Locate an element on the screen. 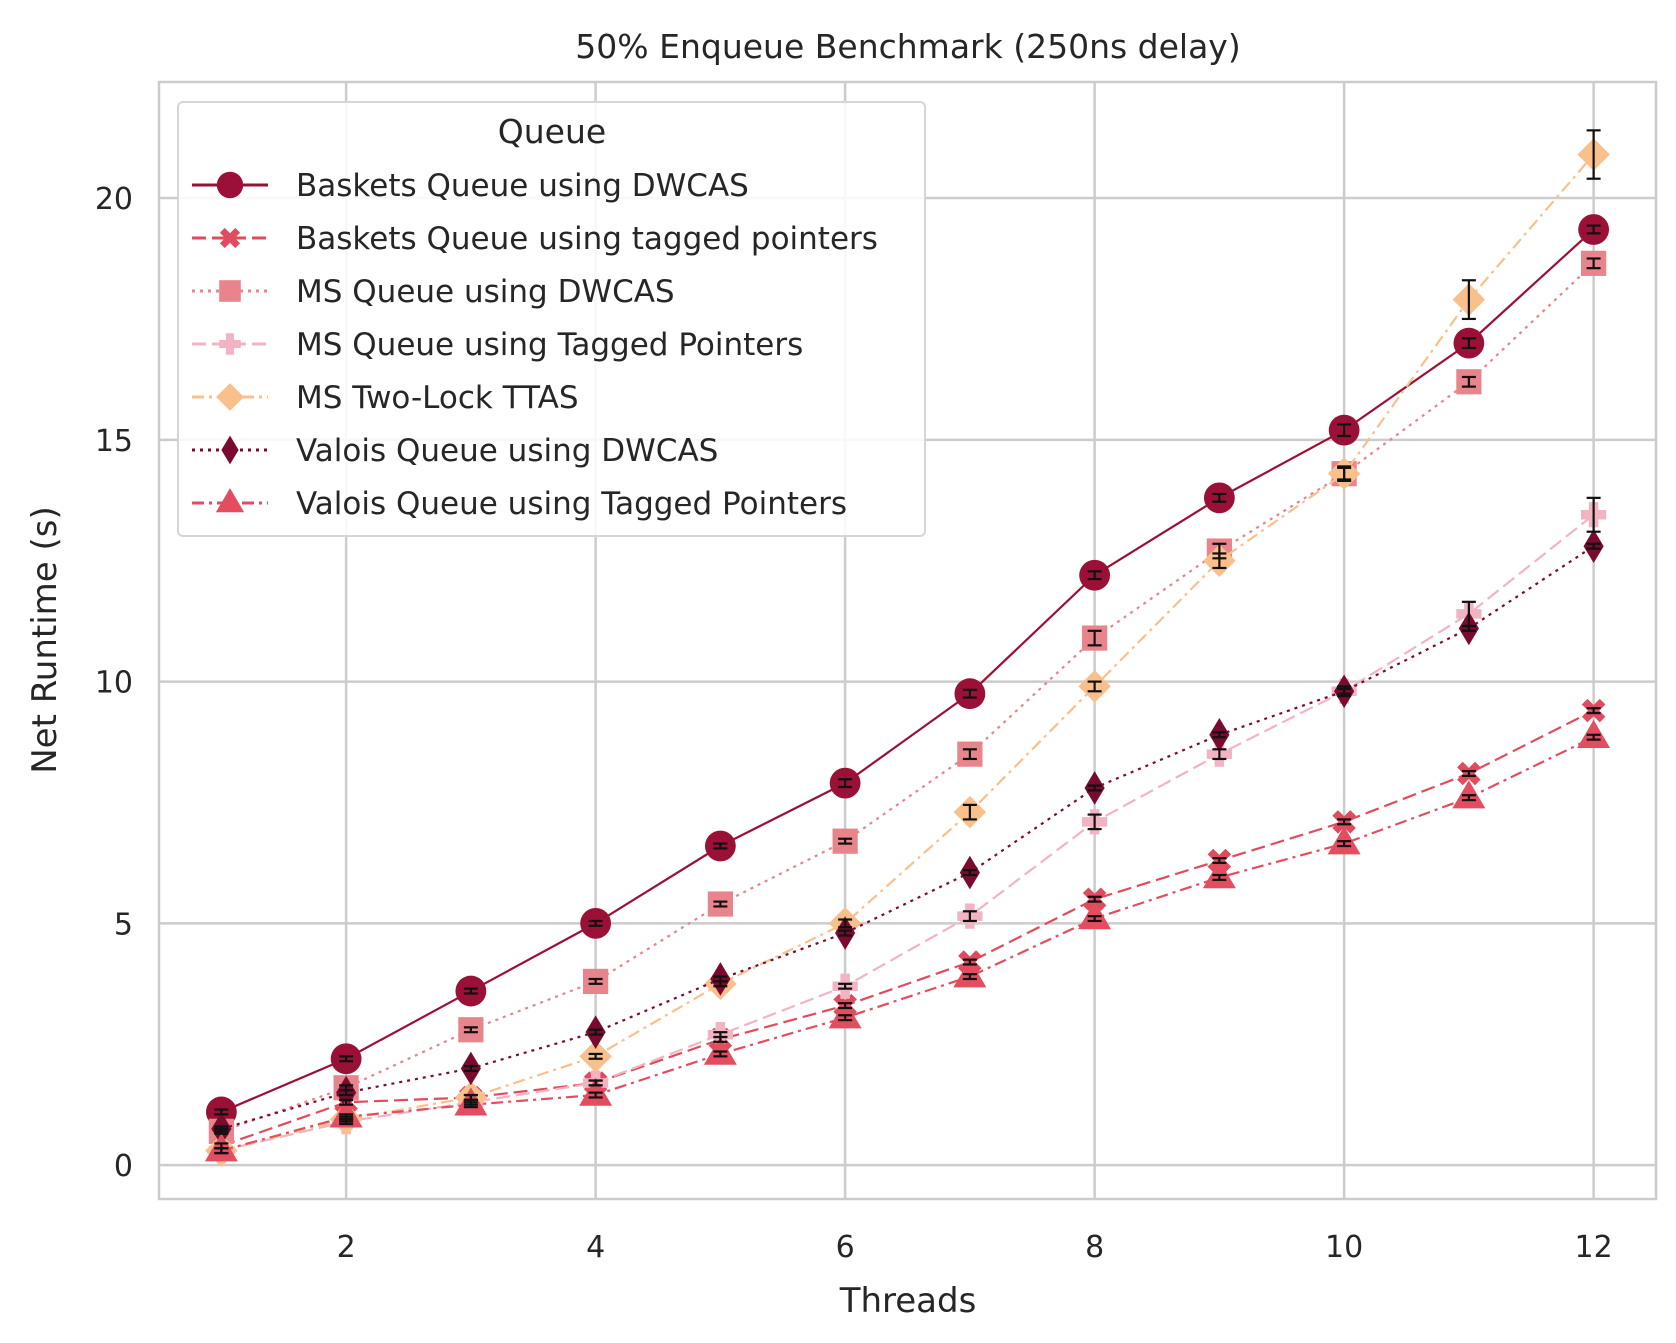 This screenshot has height=1343, width=1676. y-tick-label: 15 is located at coordinates (114, 441).